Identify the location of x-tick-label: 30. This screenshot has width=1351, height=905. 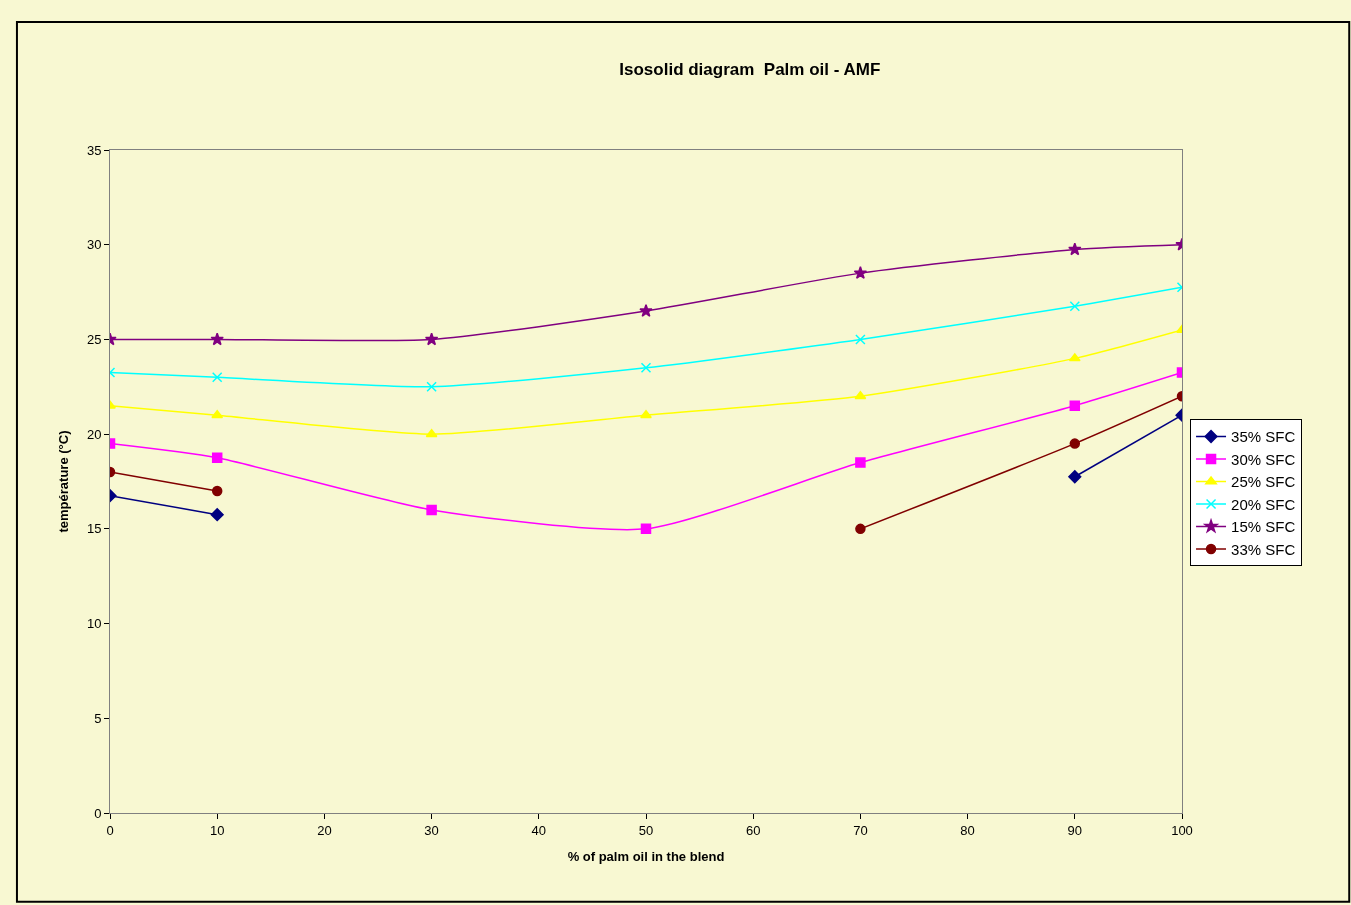
(431, 830).